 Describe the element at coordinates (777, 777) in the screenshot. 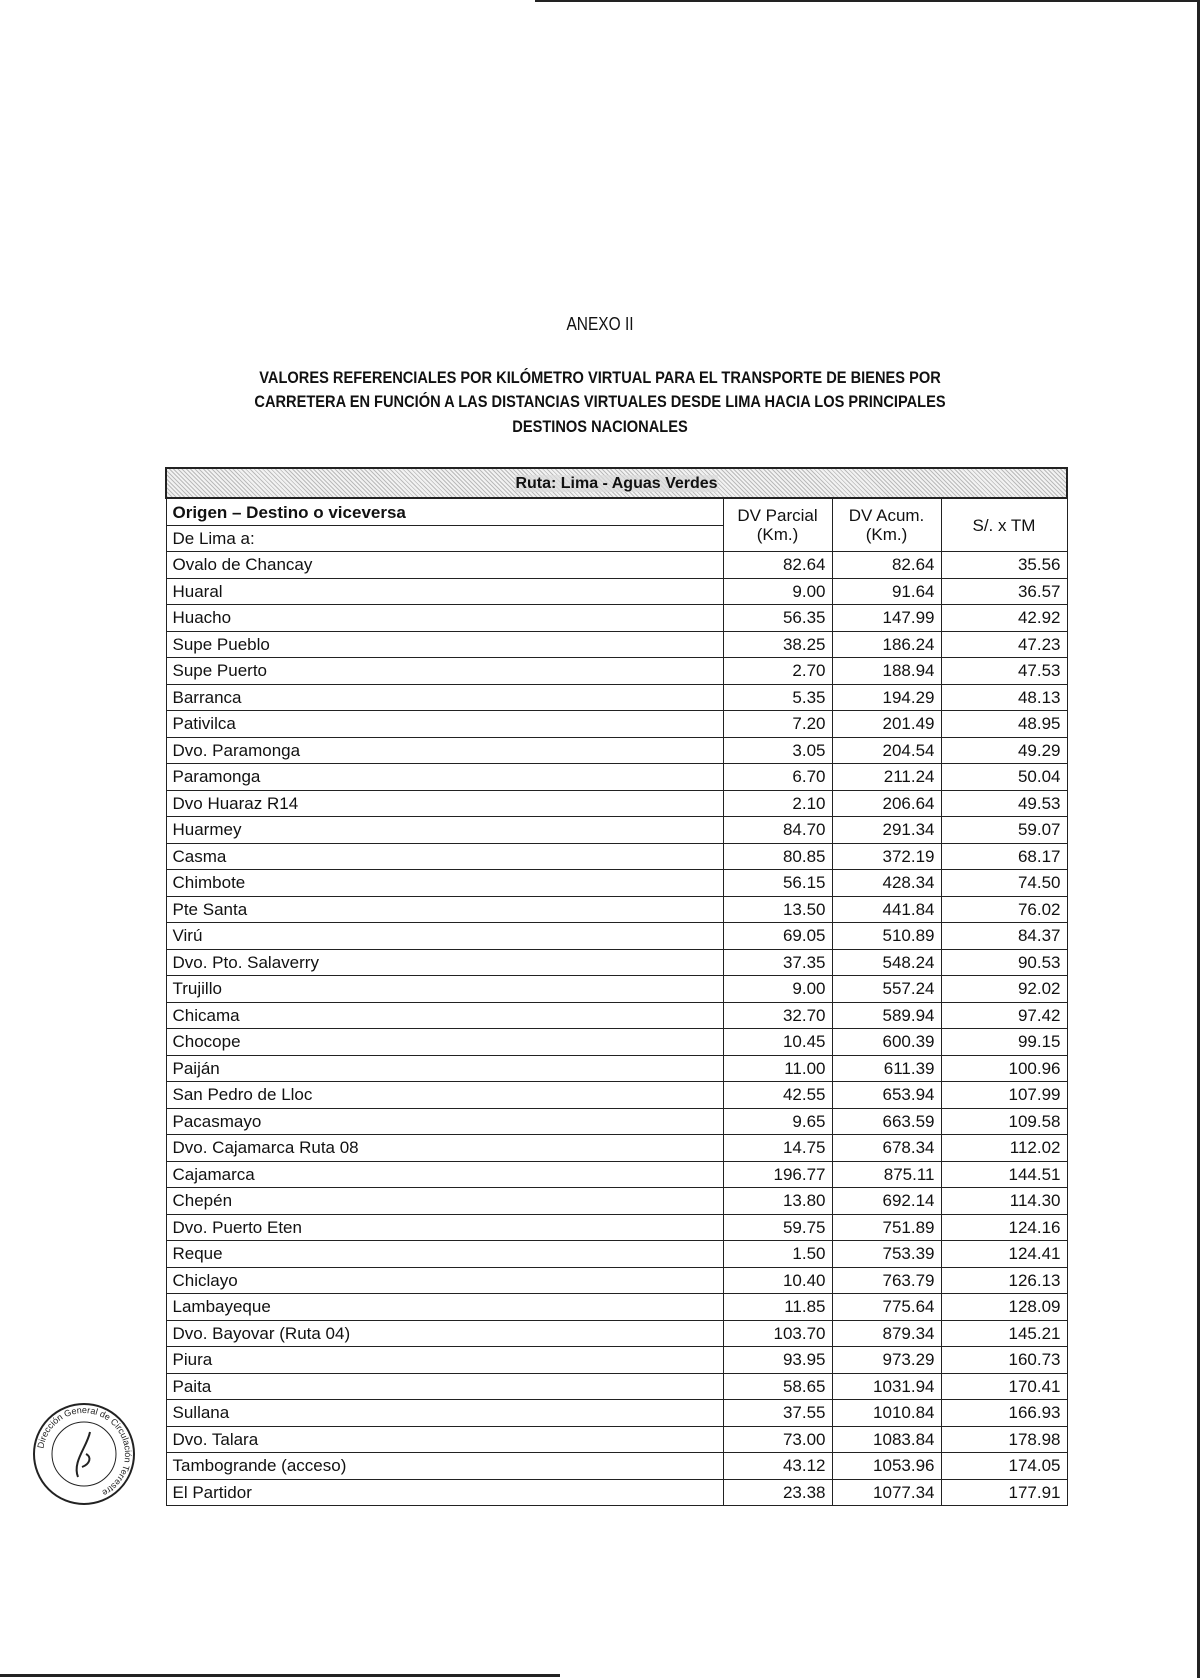

I see `dv-parcial-cell: 6.70` at that location.